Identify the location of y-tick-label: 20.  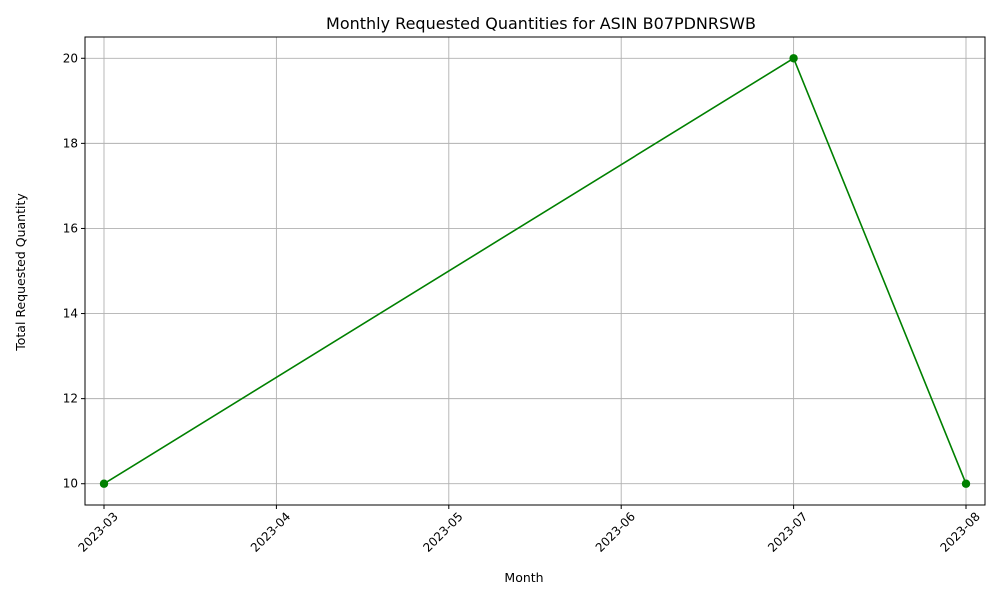
(70, 58).